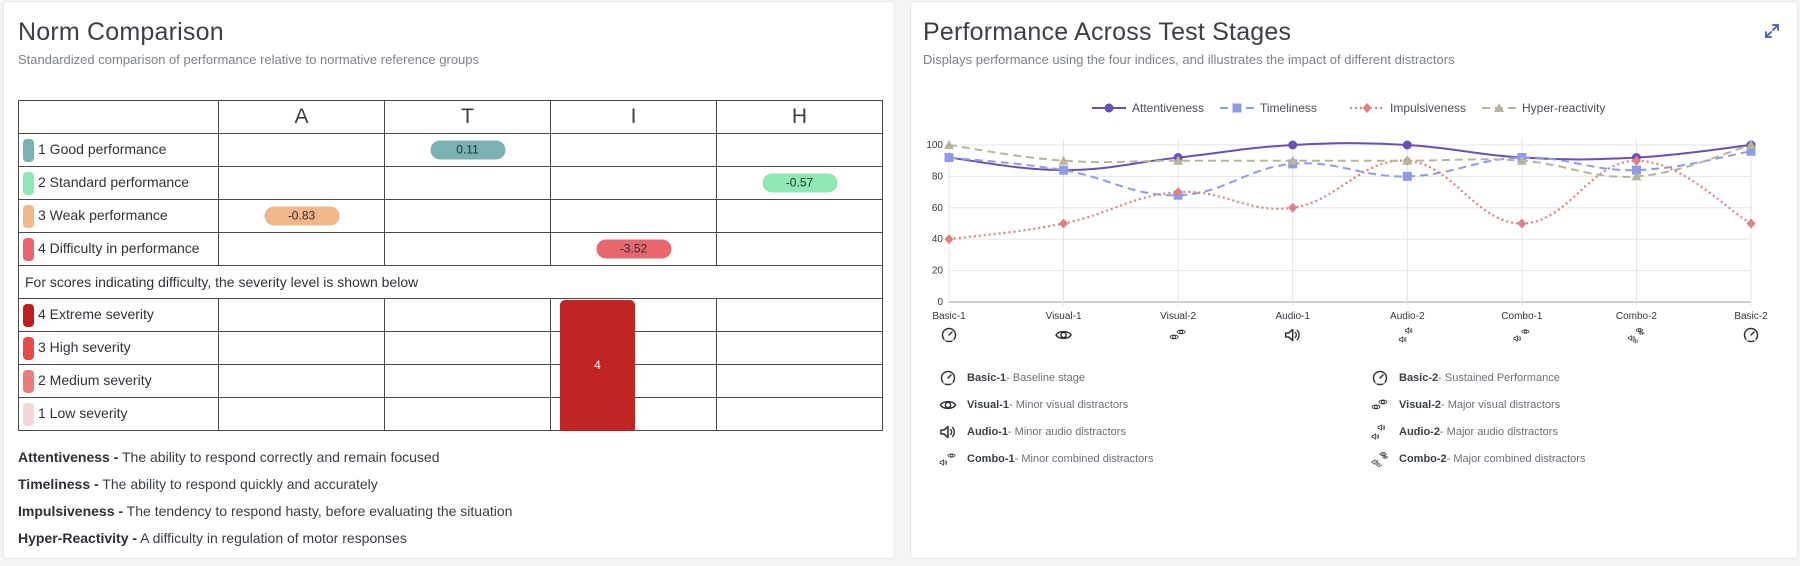 The width and height of the screenshot is (1800, 566). Describe the element at coordinates (934, 145) in the screenshot. I see `y-tick-label: 100` at that location.